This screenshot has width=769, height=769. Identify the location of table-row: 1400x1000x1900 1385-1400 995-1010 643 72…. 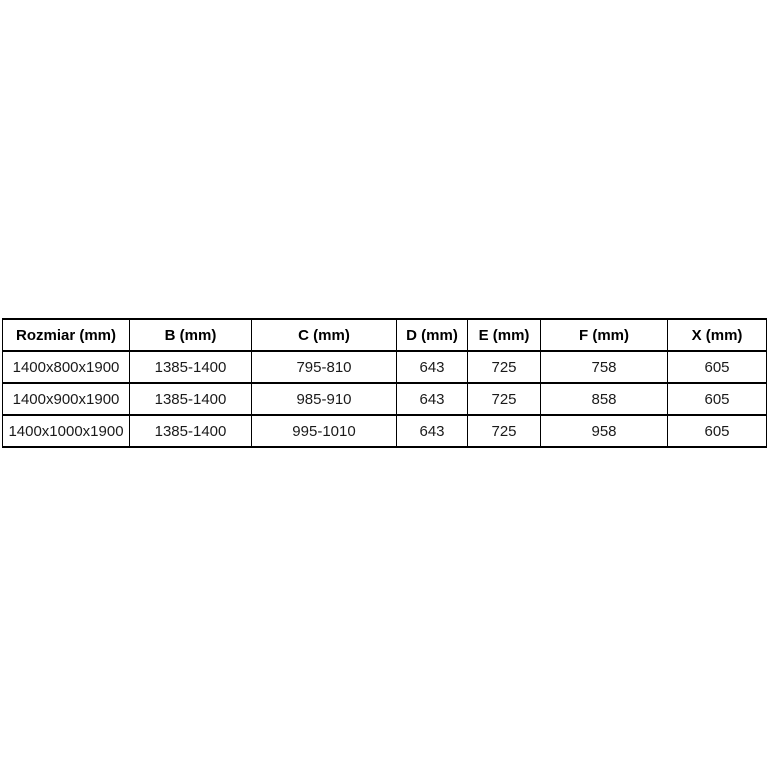
(384, 431).